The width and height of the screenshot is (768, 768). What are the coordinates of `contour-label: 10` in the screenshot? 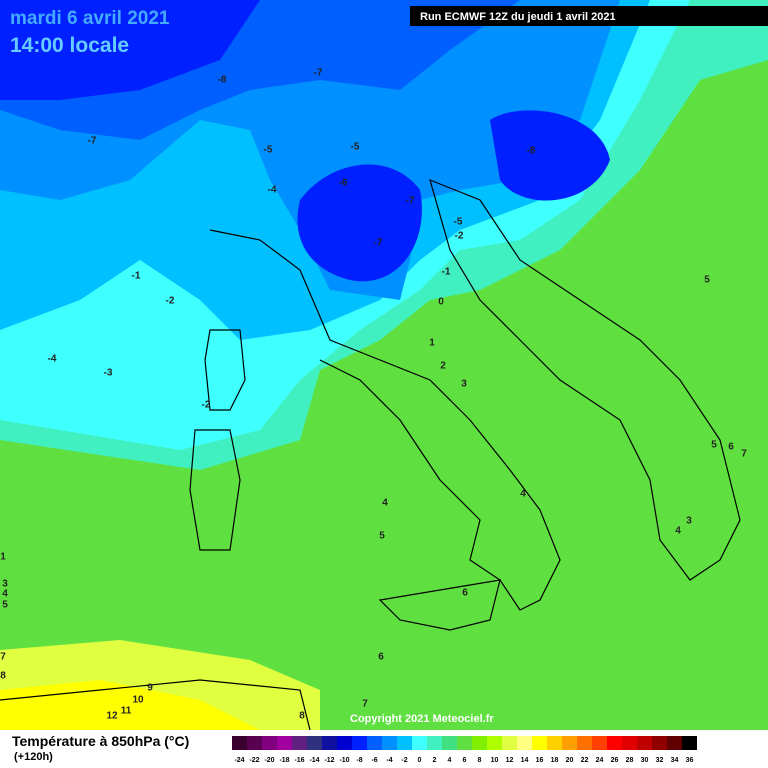 It's located at (138, 700).